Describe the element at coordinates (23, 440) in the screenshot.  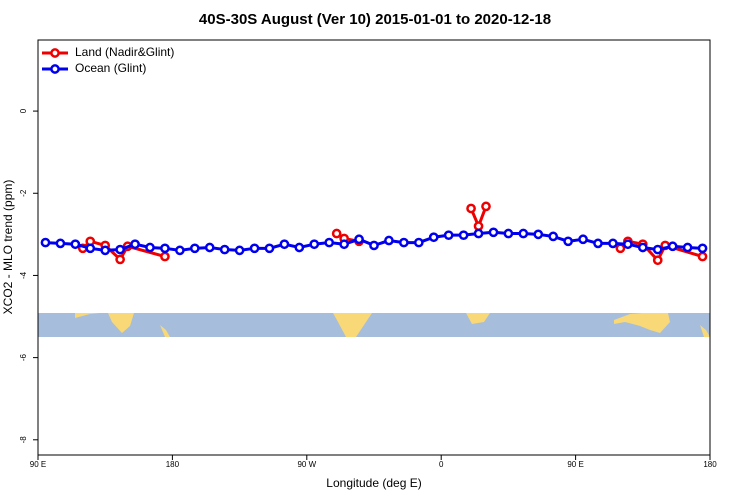
I see `y-tick-label: -8` at that location.